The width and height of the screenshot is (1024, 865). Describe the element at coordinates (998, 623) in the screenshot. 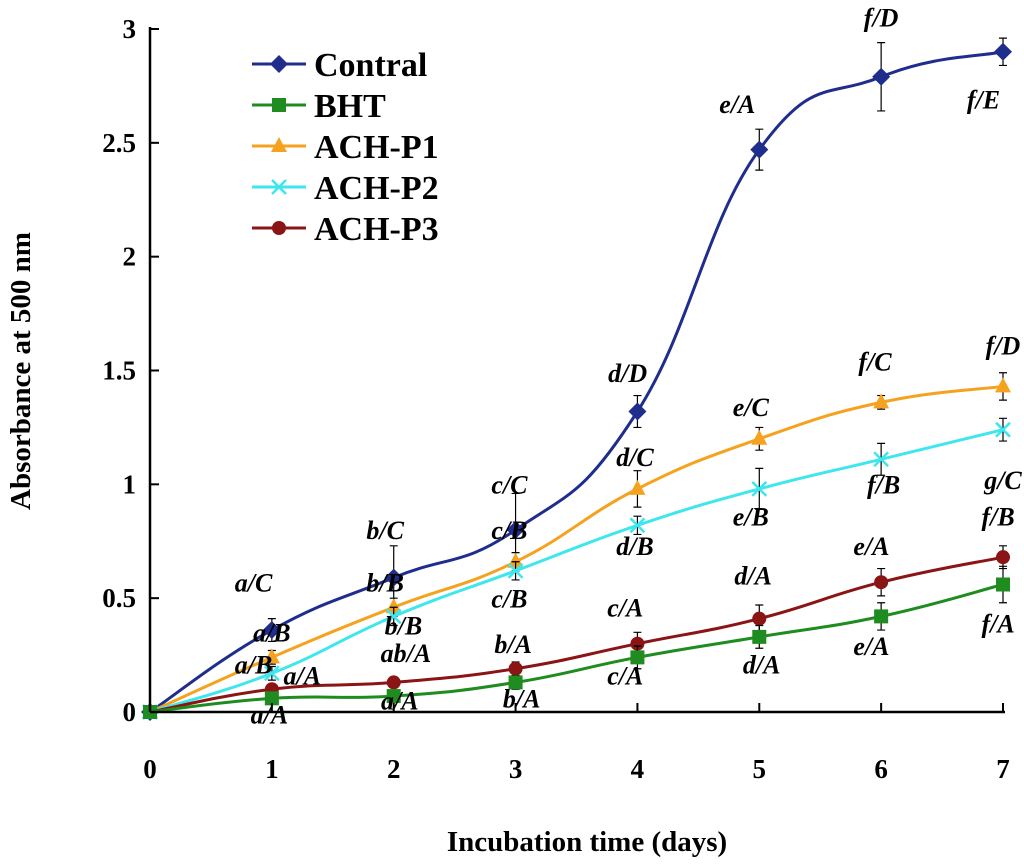

I see `significance-label: f/A` at that location.